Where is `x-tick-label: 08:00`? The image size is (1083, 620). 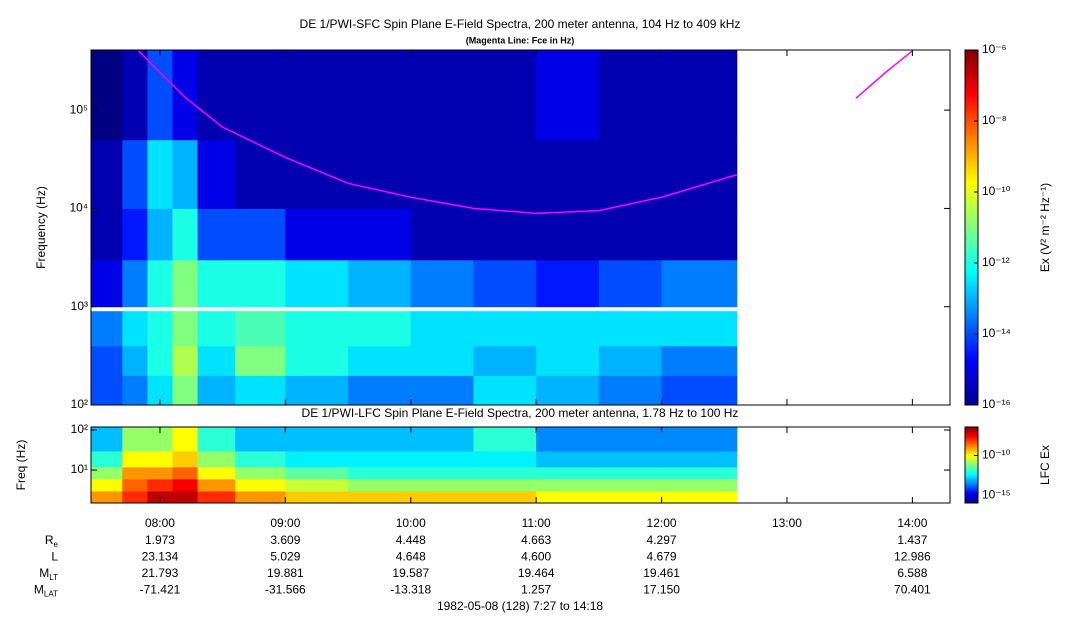 x-tick-label: 08:00 is located at coordinates (160, 523).